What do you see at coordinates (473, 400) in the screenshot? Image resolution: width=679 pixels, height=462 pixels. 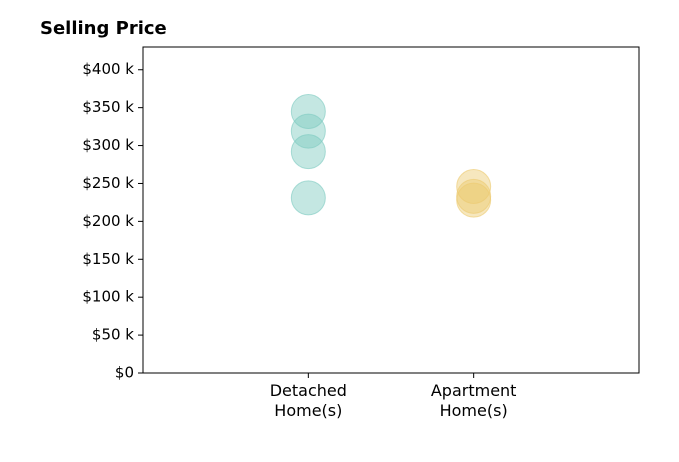 I see `x-tick-label: Apartment Home(s)` at bounding box center [473, 400].